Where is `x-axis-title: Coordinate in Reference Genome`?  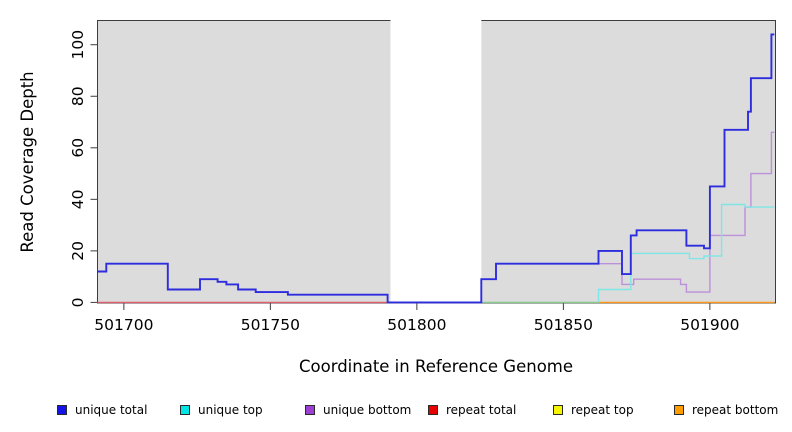
x-axis-title: Coordinate in Reference Genome is located at coordinates (436, 366).